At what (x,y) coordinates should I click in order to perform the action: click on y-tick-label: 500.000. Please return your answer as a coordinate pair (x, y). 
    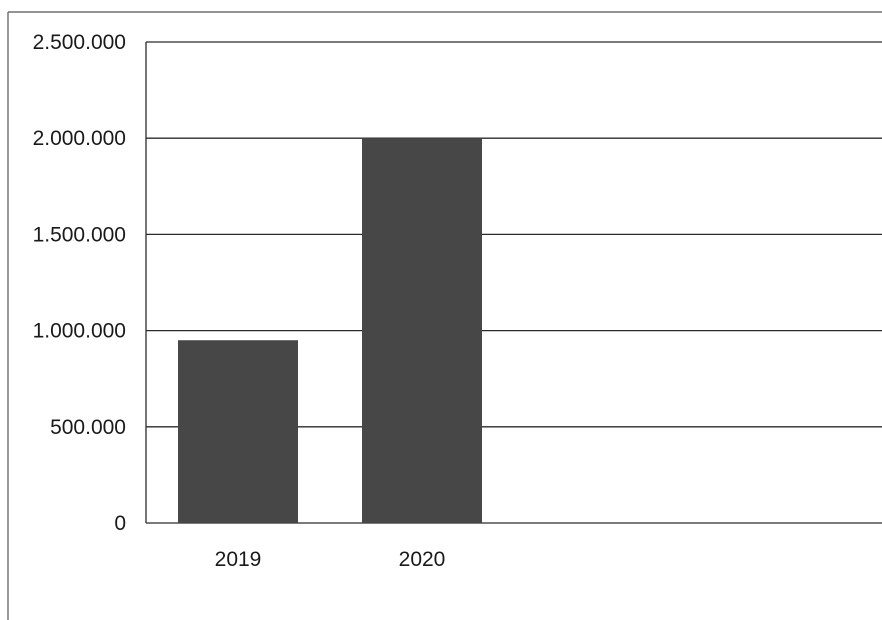
    Looking at the image, I should click on (88, 427).